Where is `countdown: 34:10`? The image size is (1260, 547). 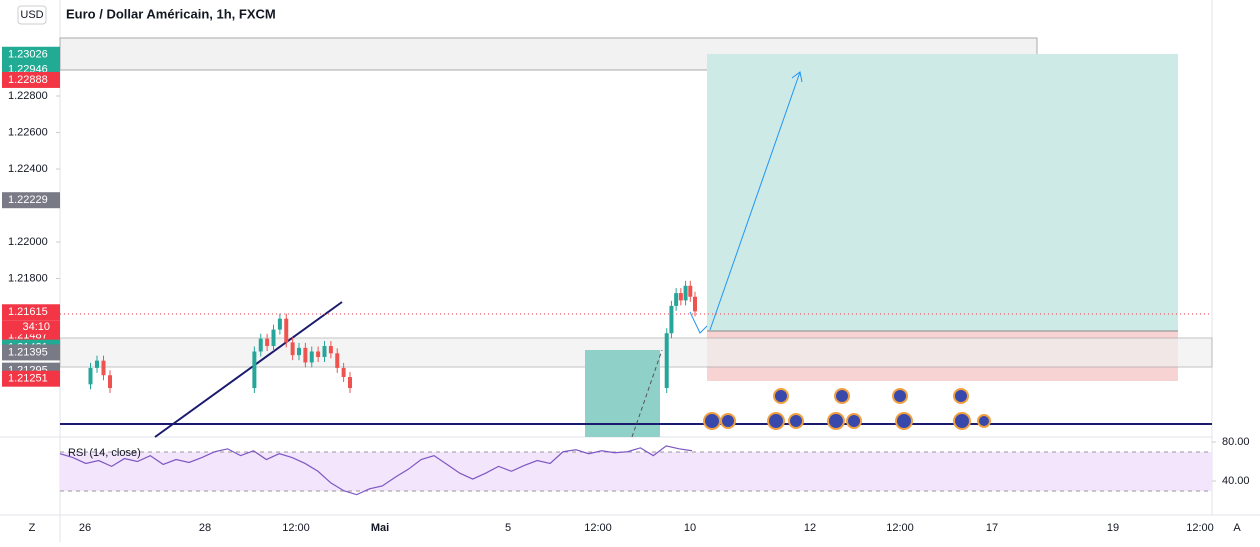
countdown: 34:10 is located at coordinates (36, 327).